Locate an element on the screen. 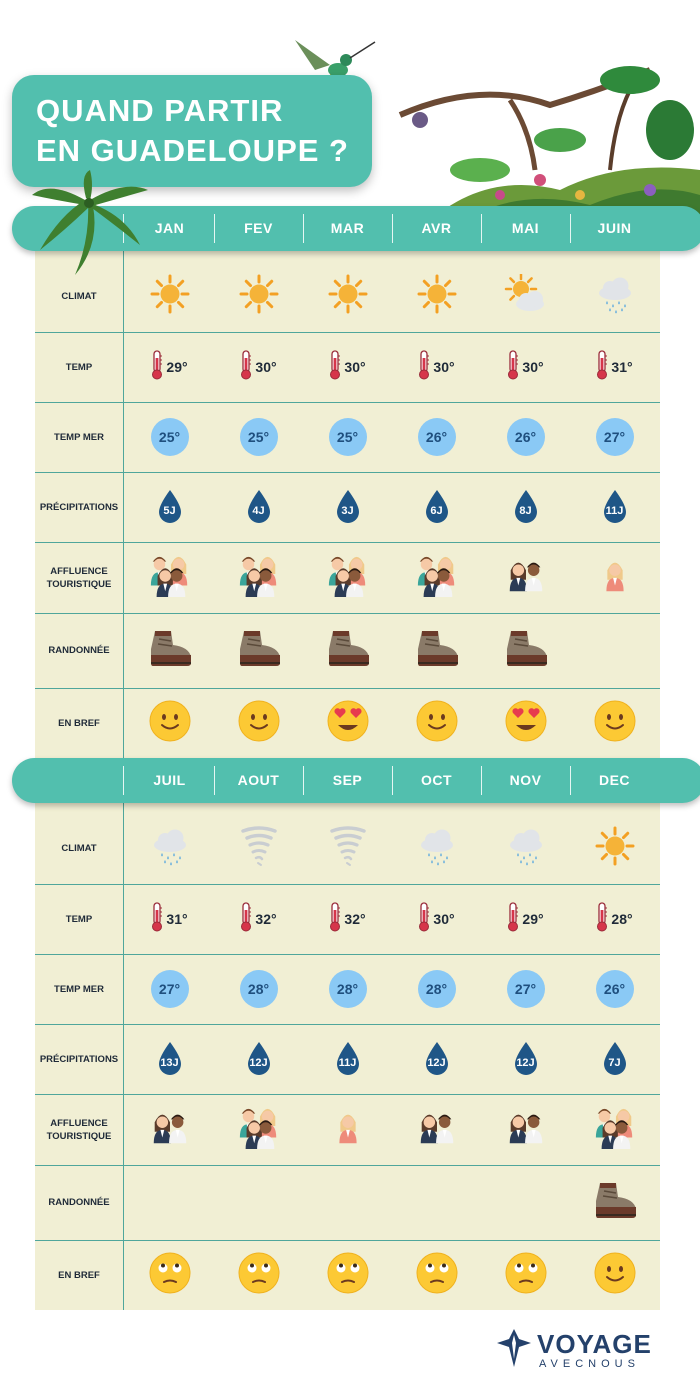 The width and height of the screenshot is (700, 1400). cell-affluence-juin is located at coordinates (614, 577).